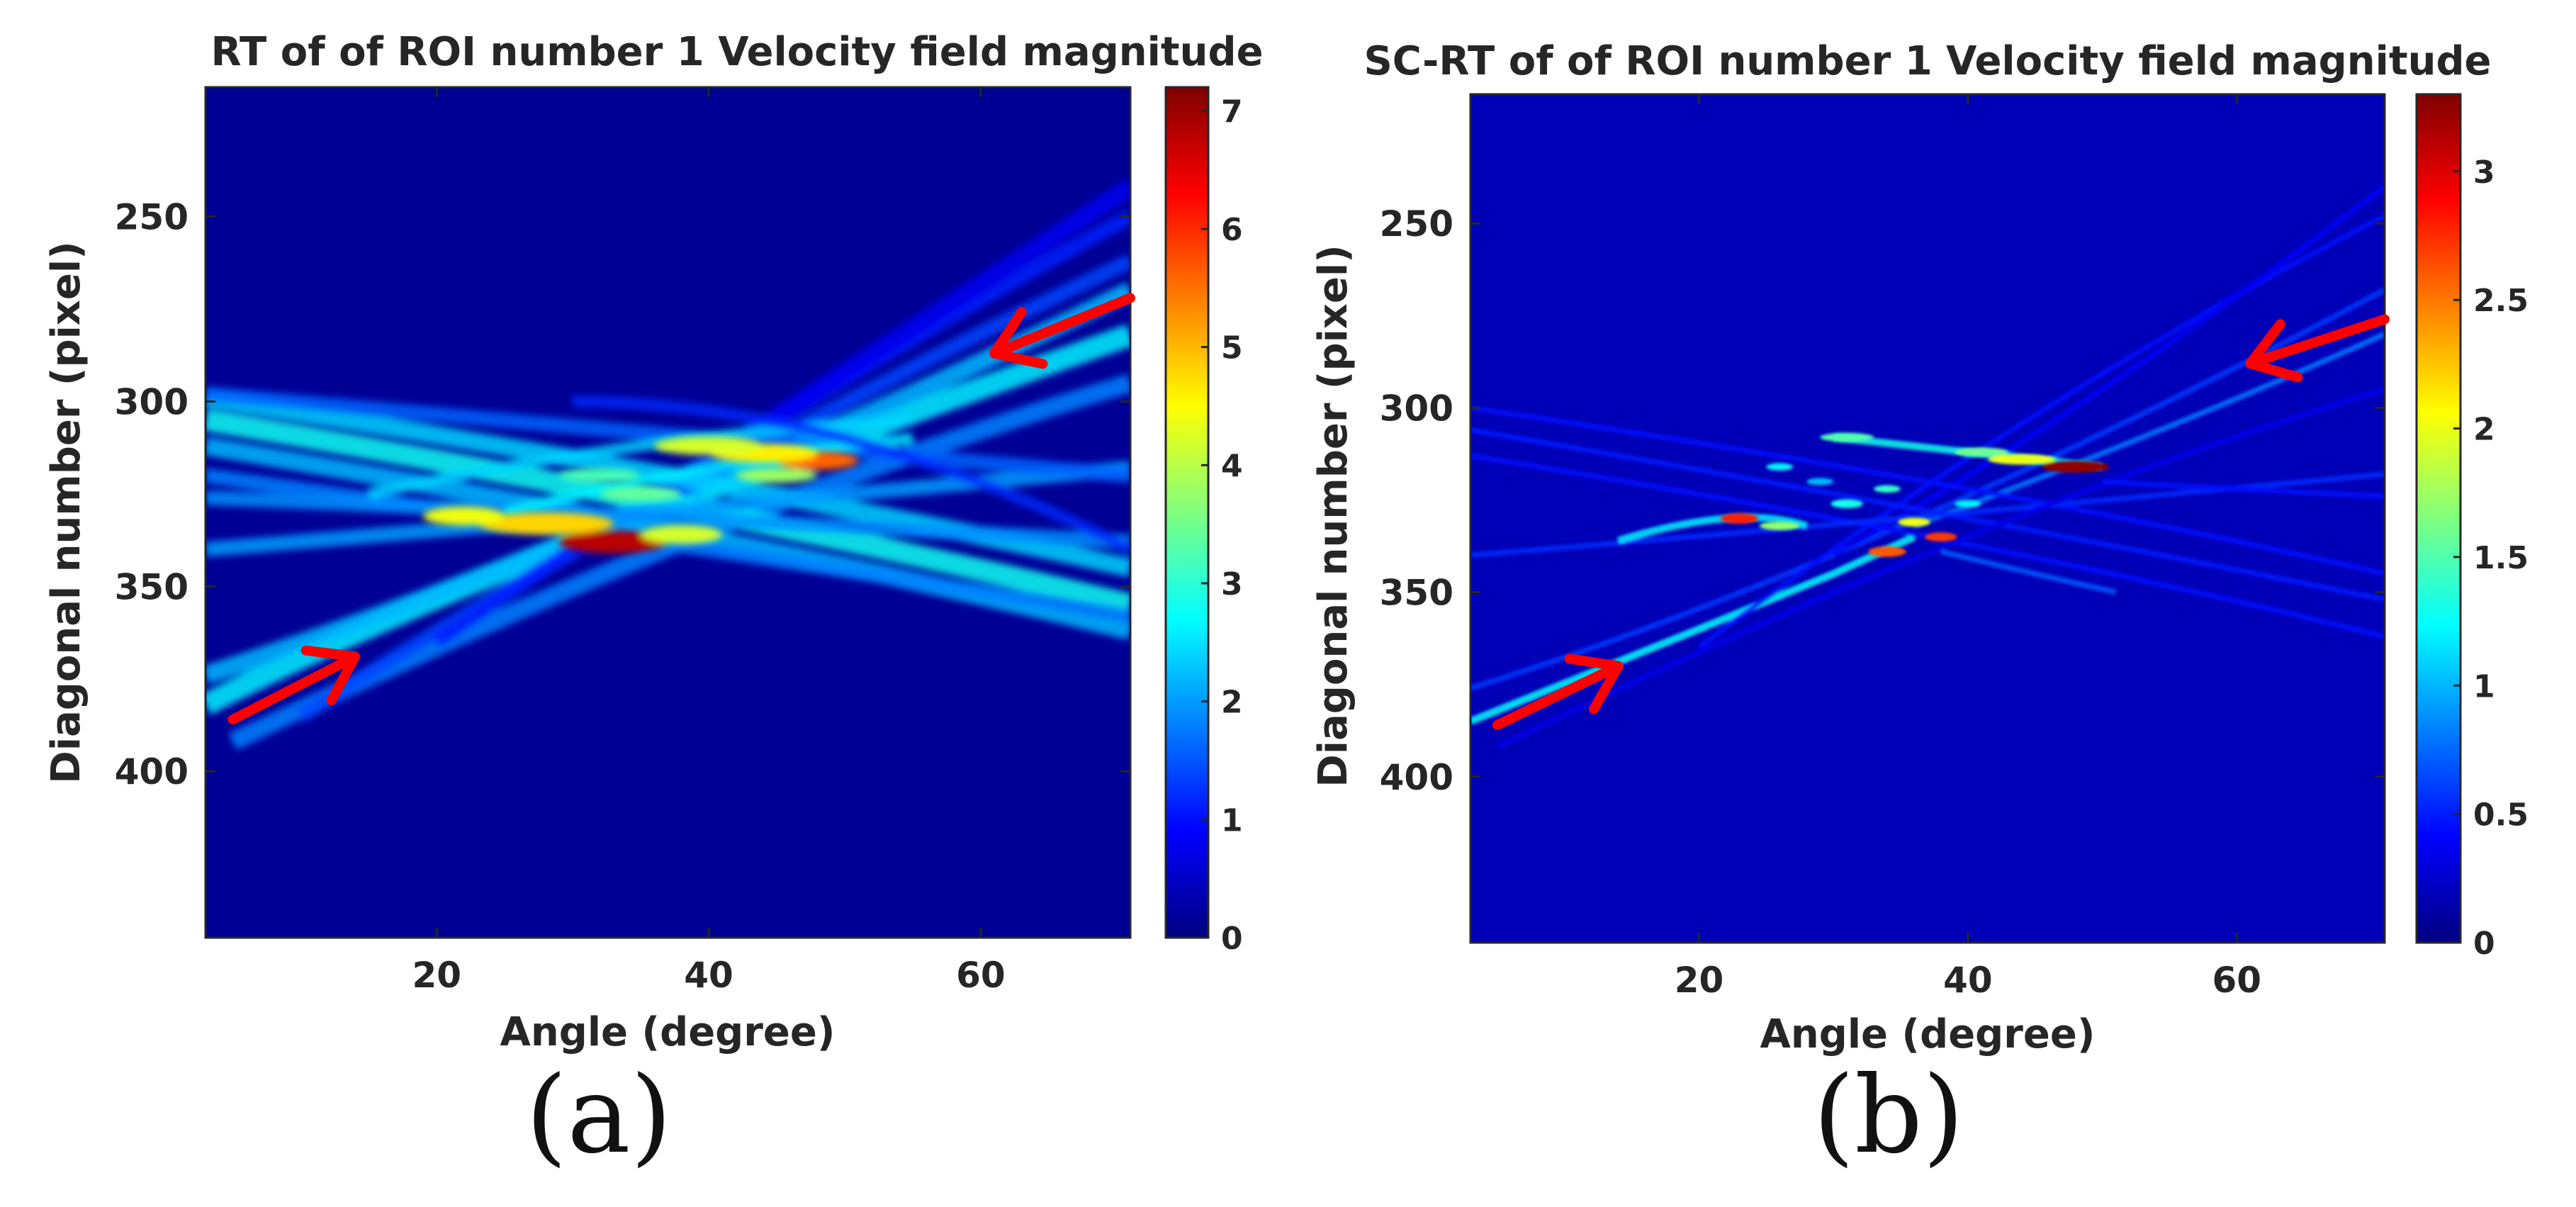  Describe the element at coordinates (1232, 348) in the screenshot. I see `colorbar-tick-label: 5` at that location.